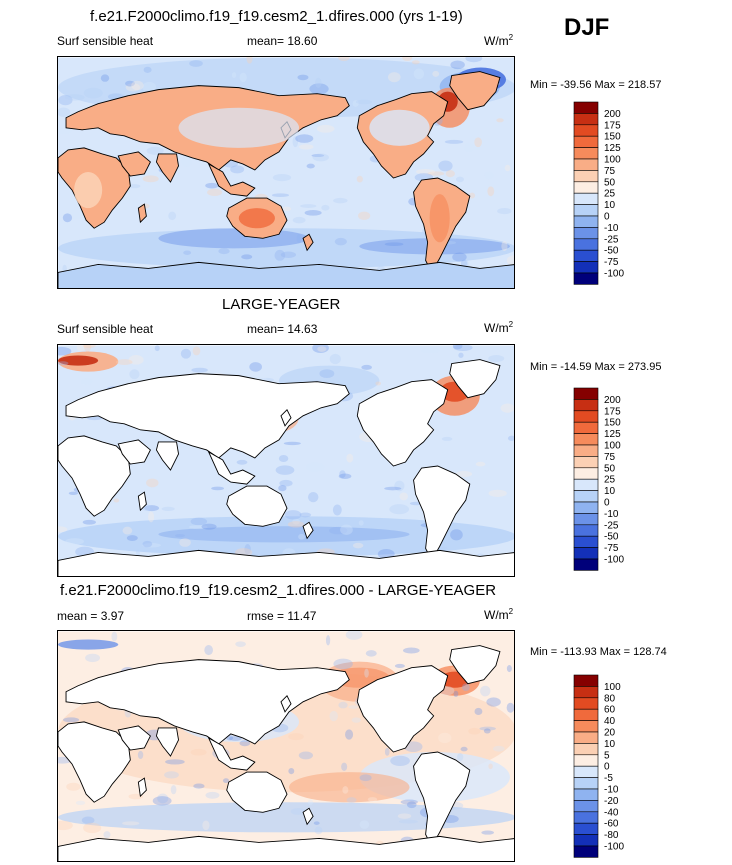  I want to click on panel1-colorbar: 200 175 150 125 100 75 50 25 10 0 -10 -25 -50 -75 -100, so click(618, 193).